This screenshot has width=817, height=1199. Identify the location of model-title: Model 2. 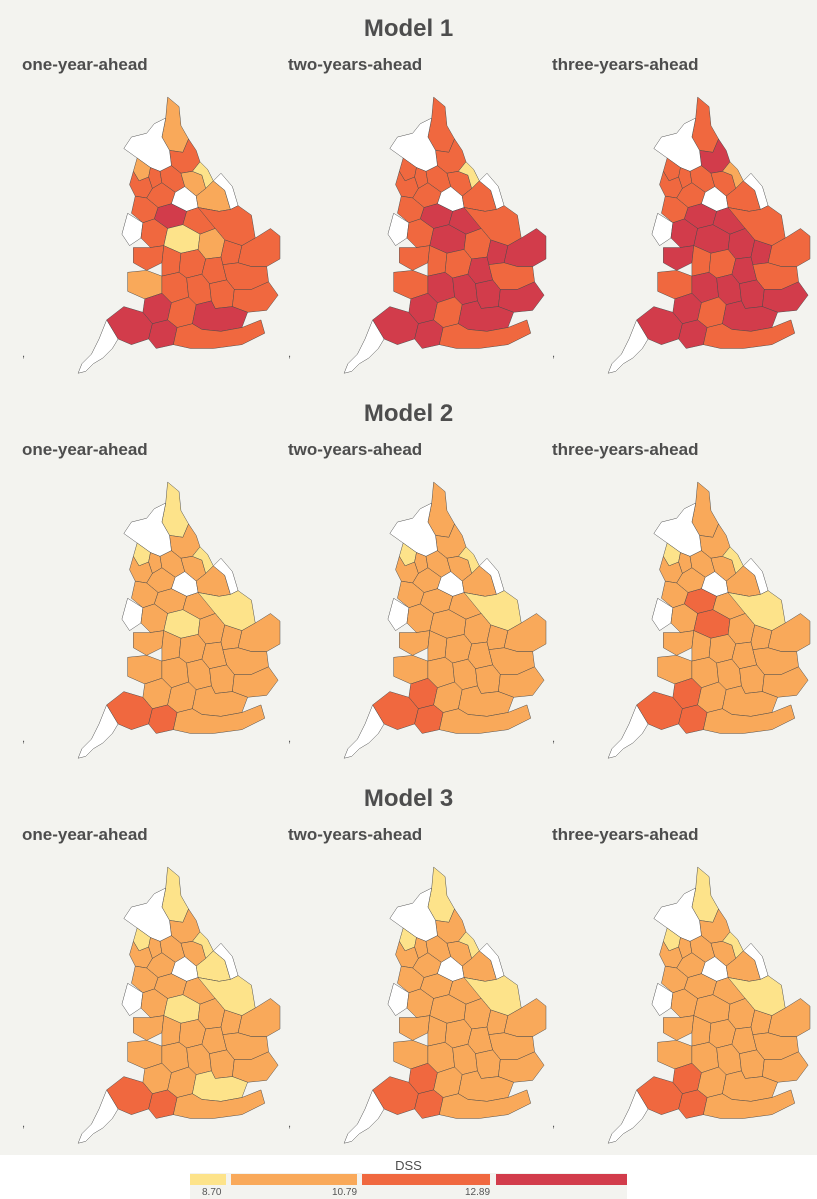
(408, 413).